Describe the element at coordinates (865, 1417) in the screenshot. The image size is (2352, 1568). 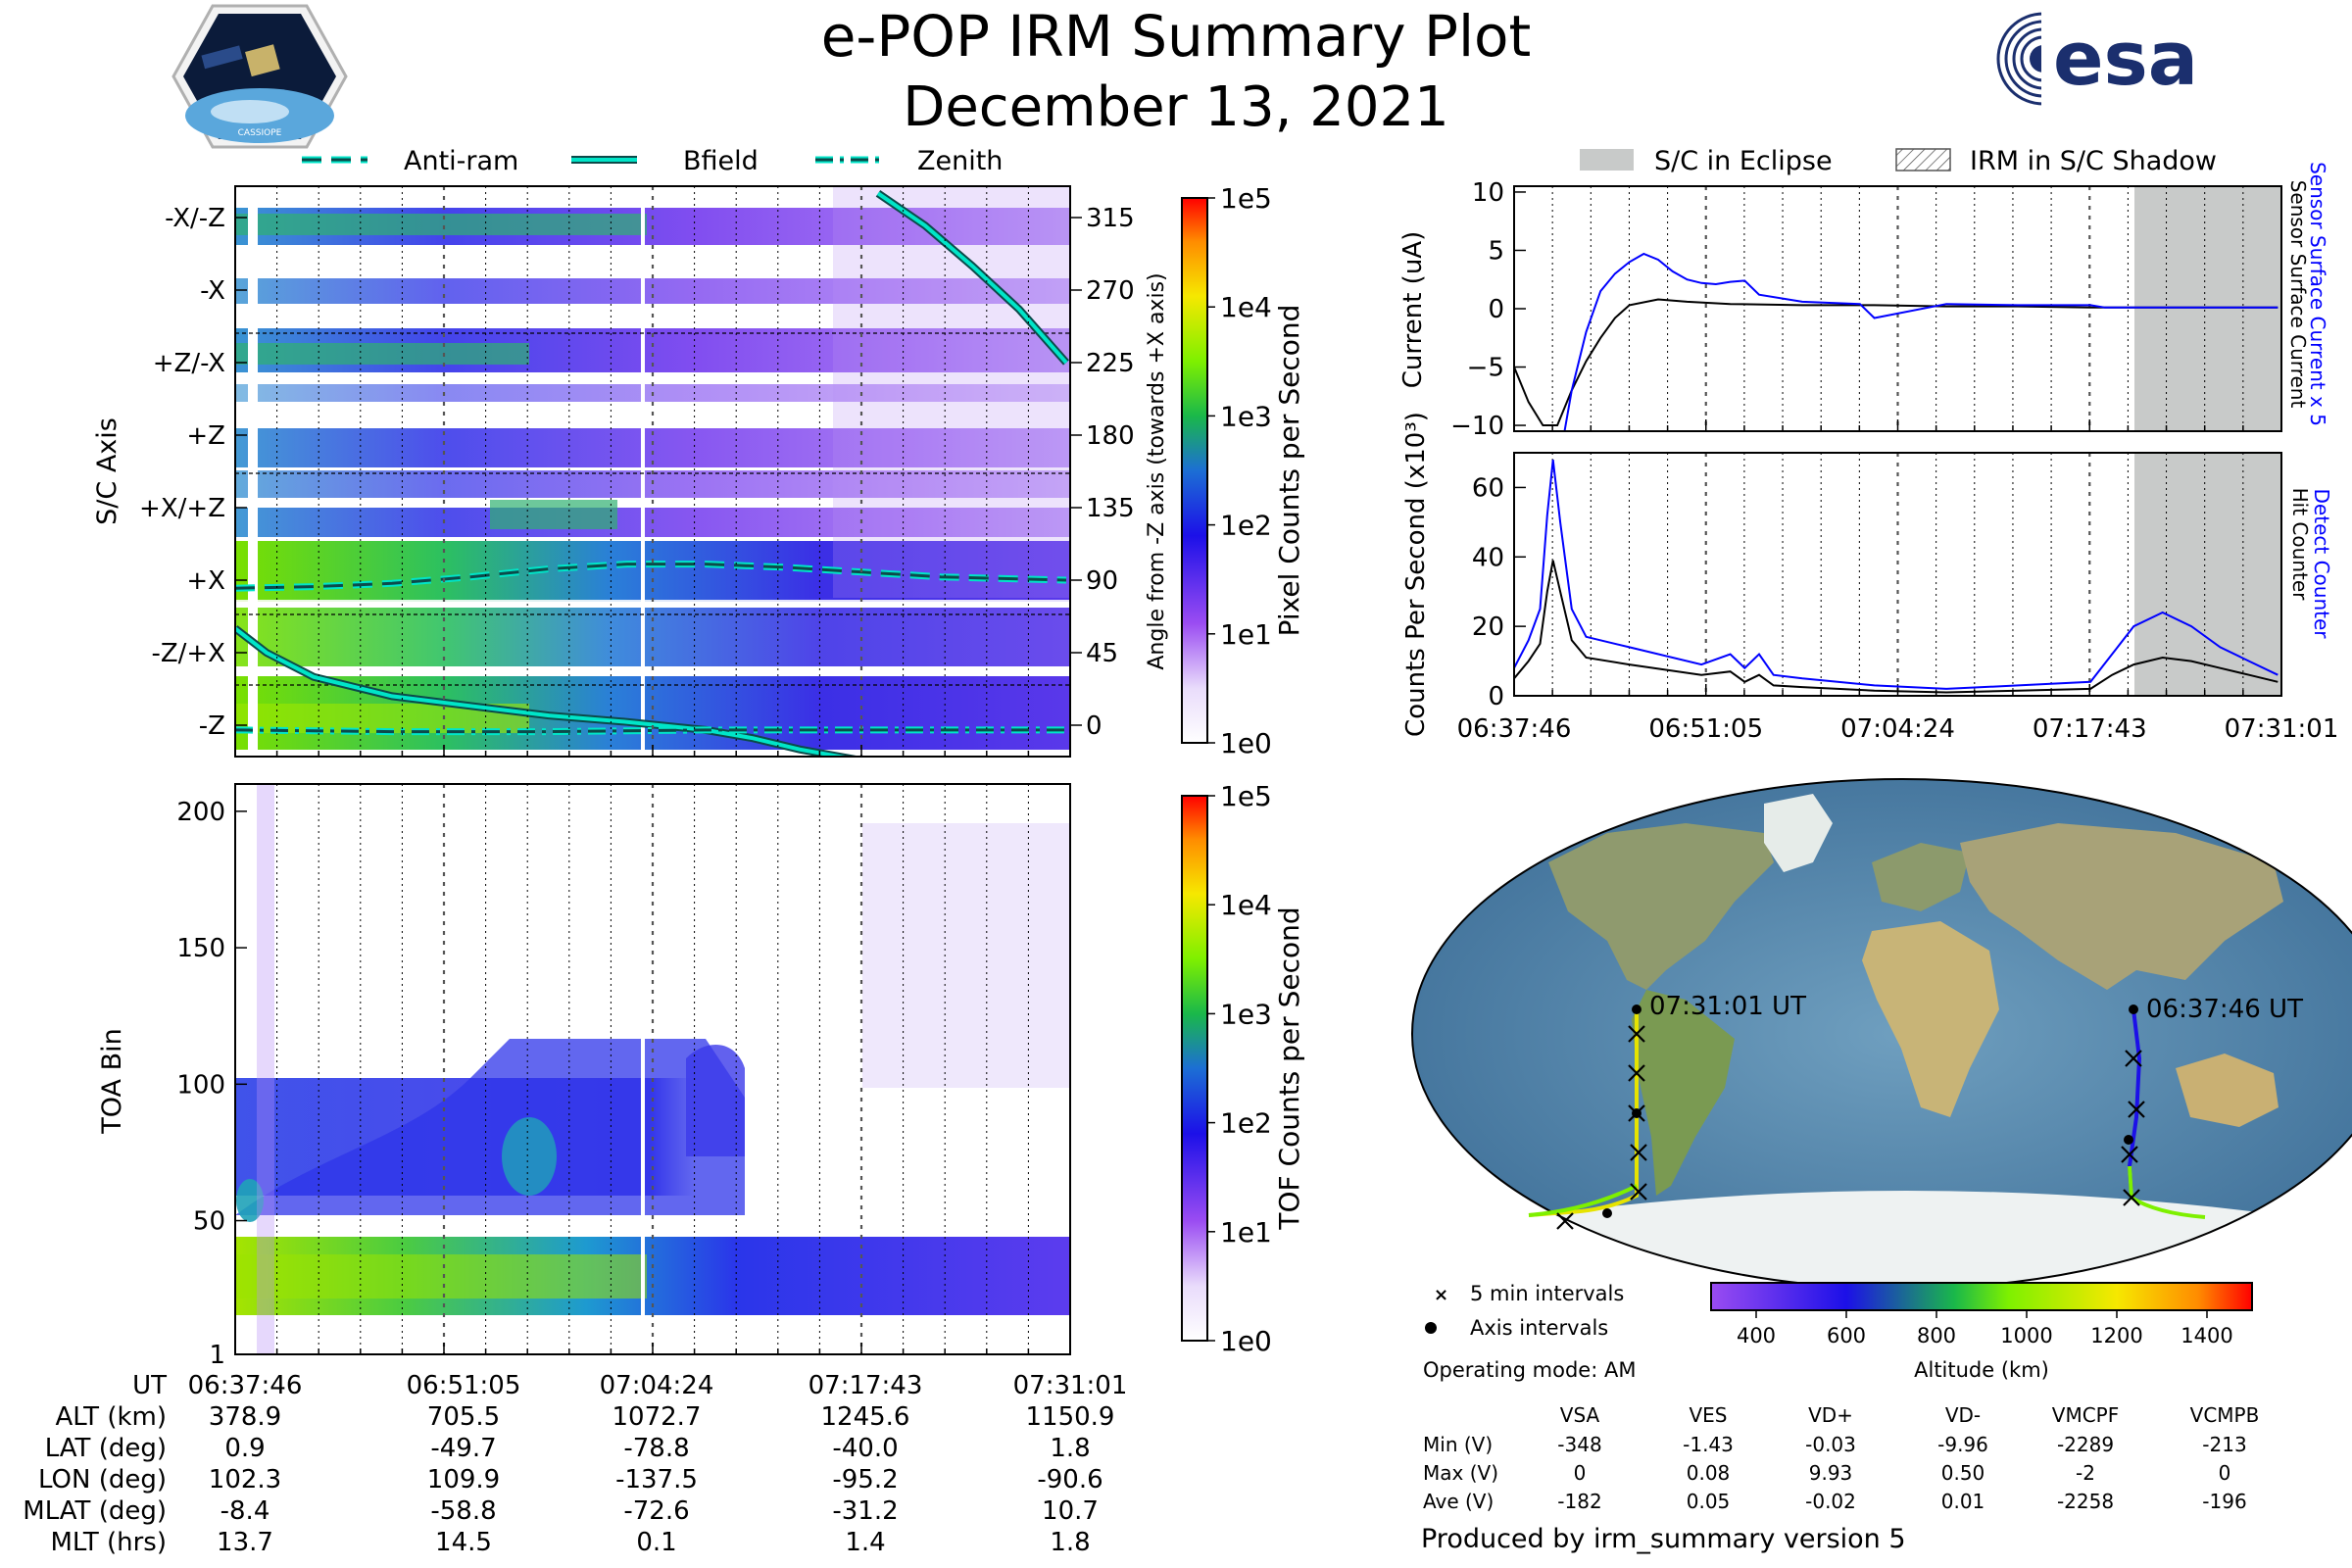
I see `ephemeris-cell: 1245.6` at that location.